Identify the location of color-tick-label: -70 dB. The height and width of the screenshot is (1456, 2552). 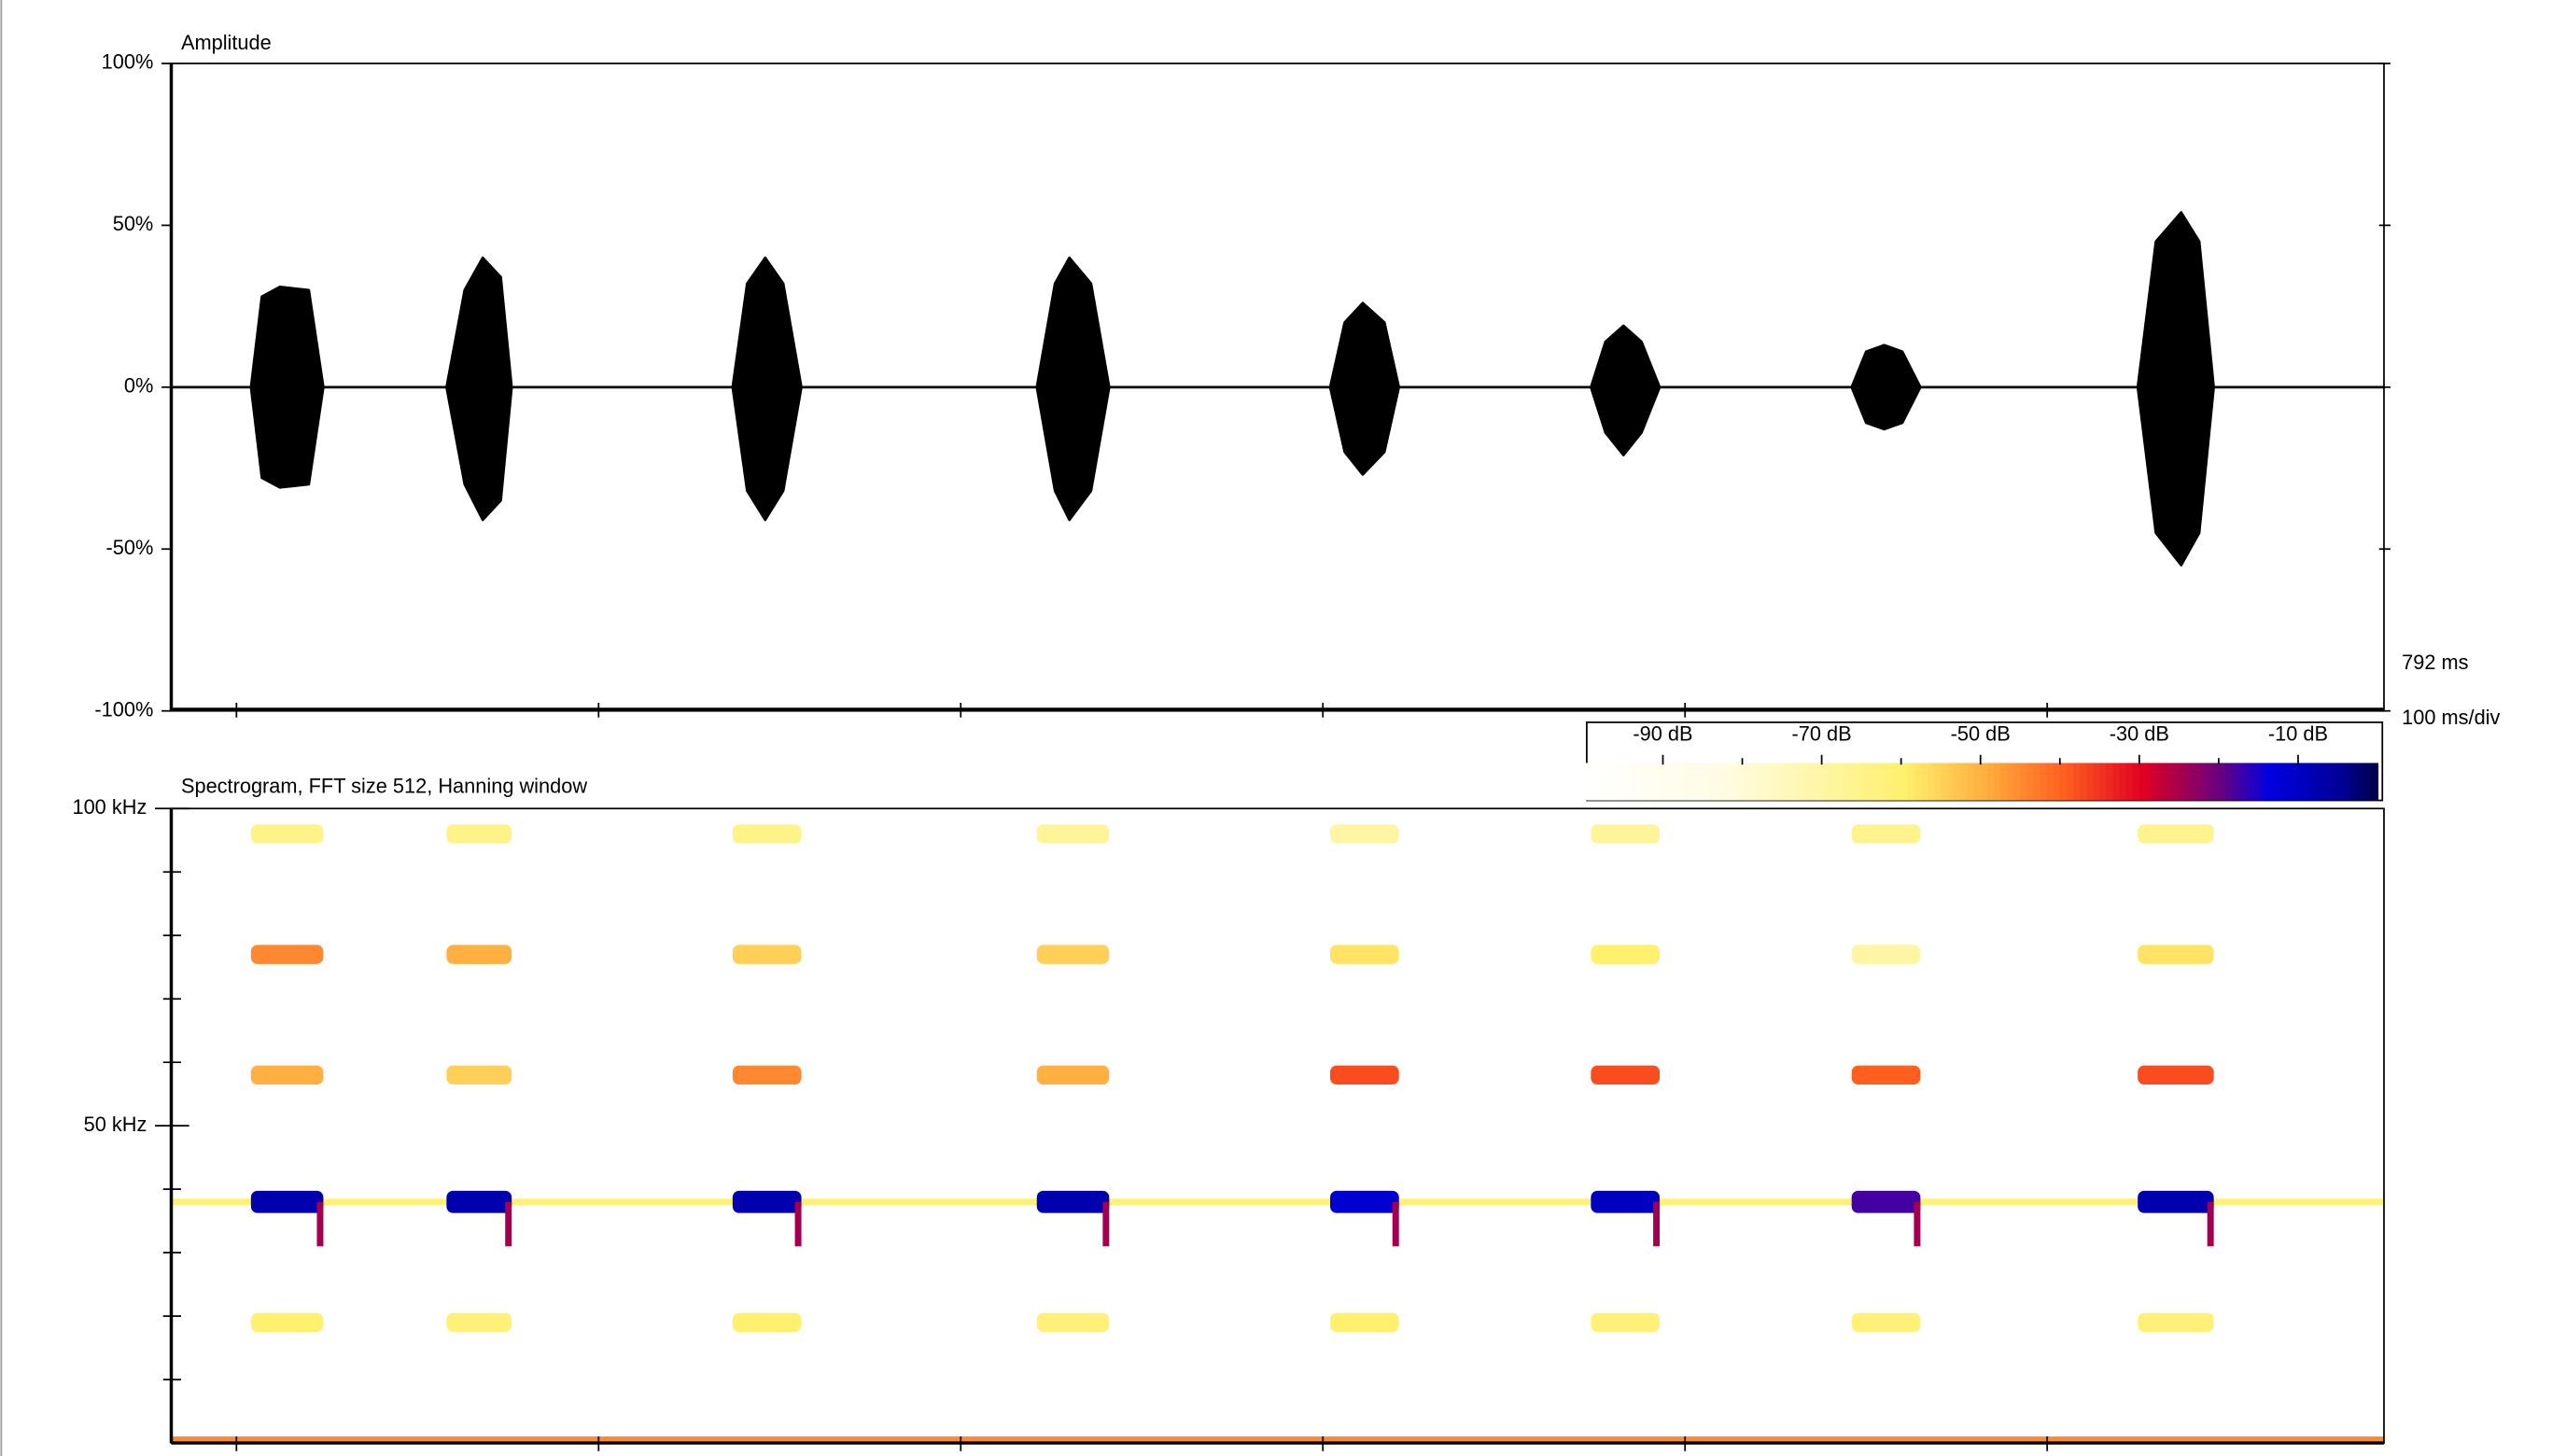
(1822, 734).